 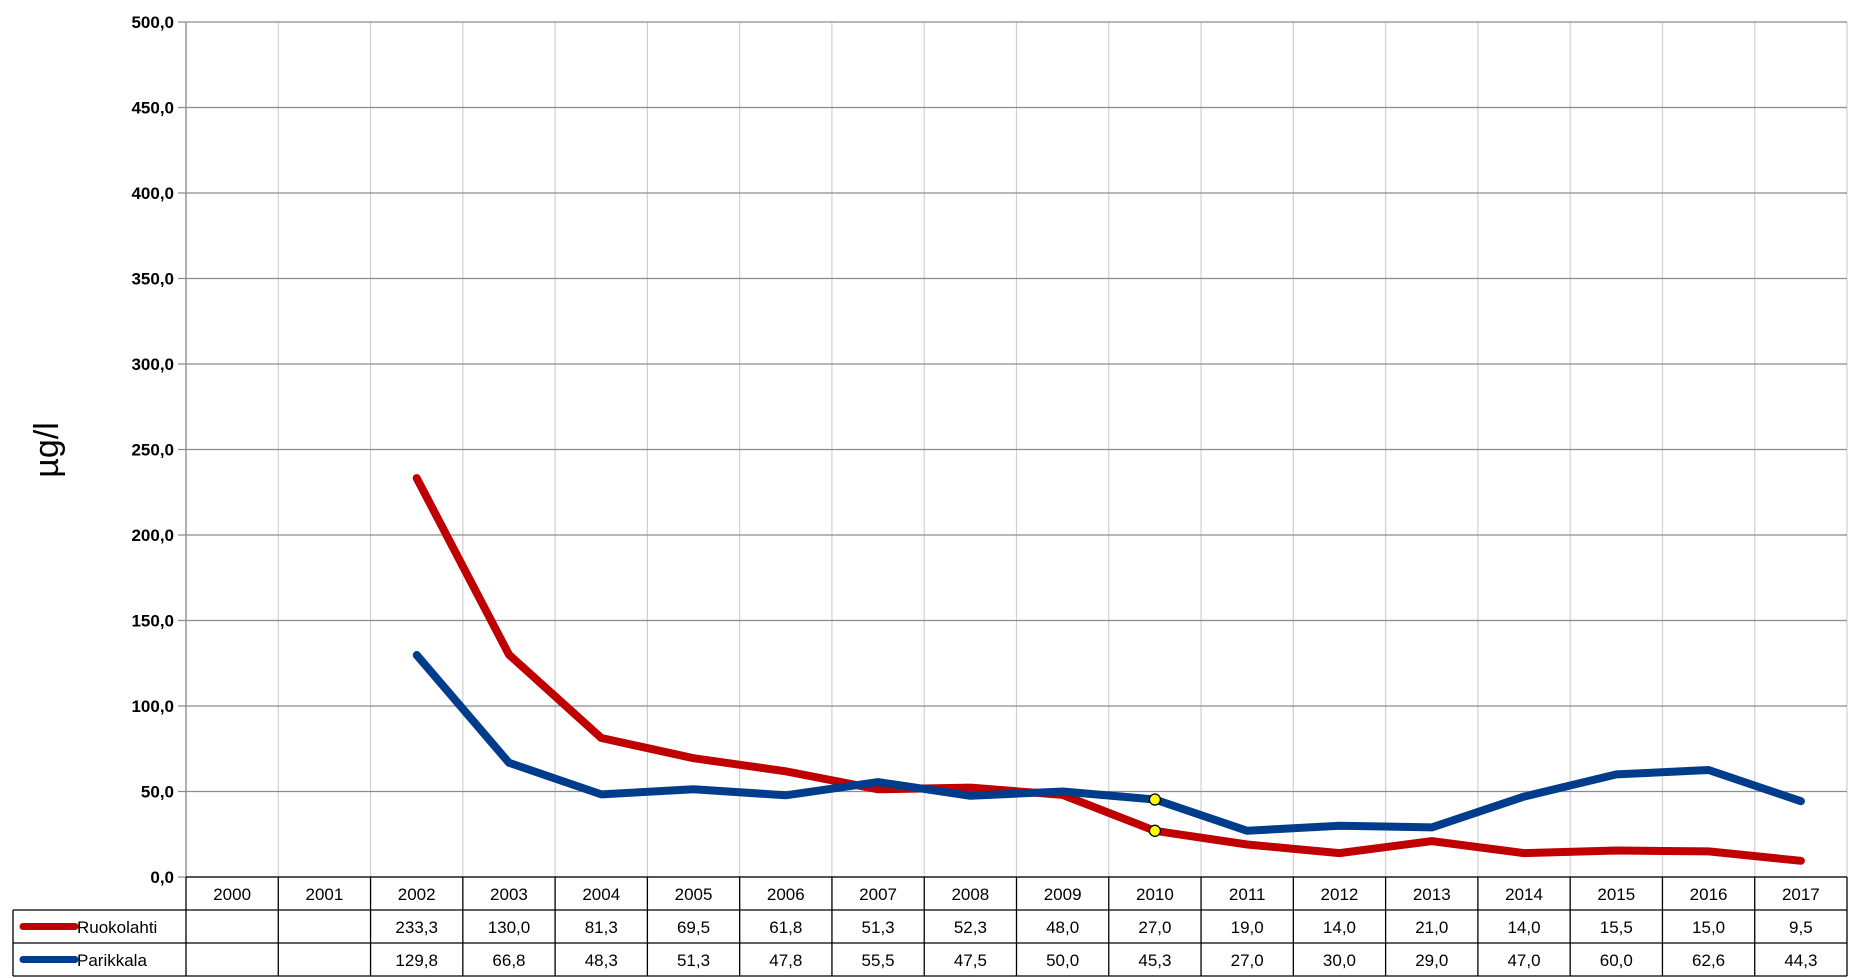 What do you see at coordinates (878, 894) in the screenshot?
I see `x-tick-label: 2007` at bounding box center [878, 894].